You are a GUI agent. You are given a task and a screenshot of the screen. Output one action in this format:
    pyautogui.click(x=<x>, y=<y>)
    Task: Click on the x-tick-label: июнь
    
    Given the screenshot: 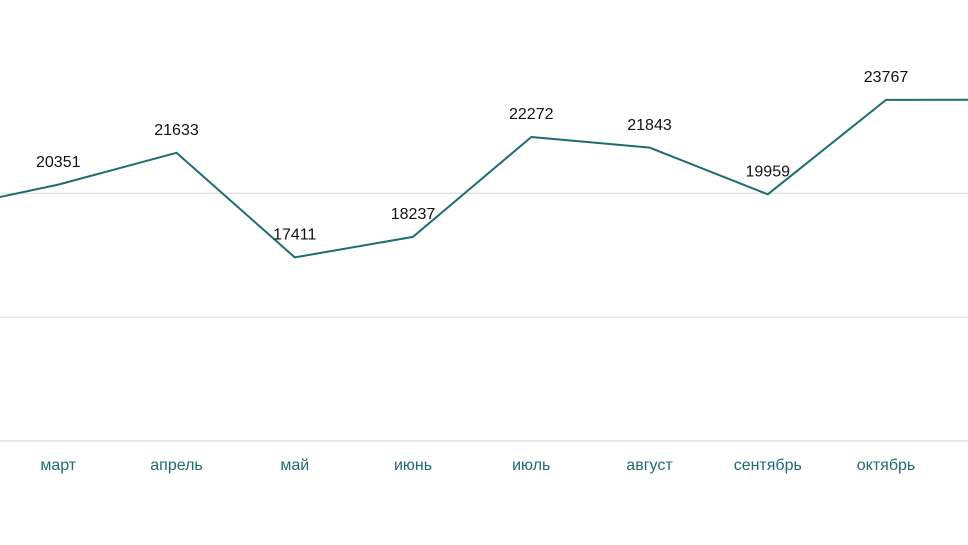 What is the action you would take?
    pyautogui.click(x=413, y=465)
    